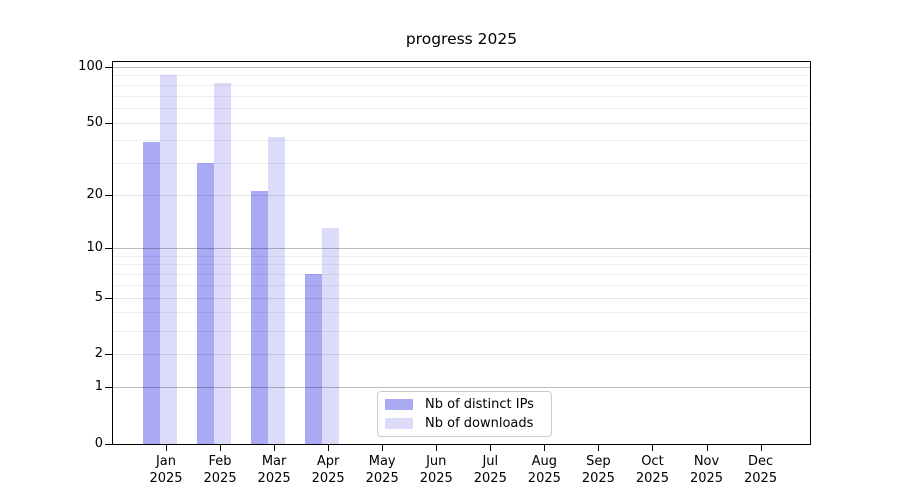  I want to click on y-tick-label: 100, so click(90, 66).